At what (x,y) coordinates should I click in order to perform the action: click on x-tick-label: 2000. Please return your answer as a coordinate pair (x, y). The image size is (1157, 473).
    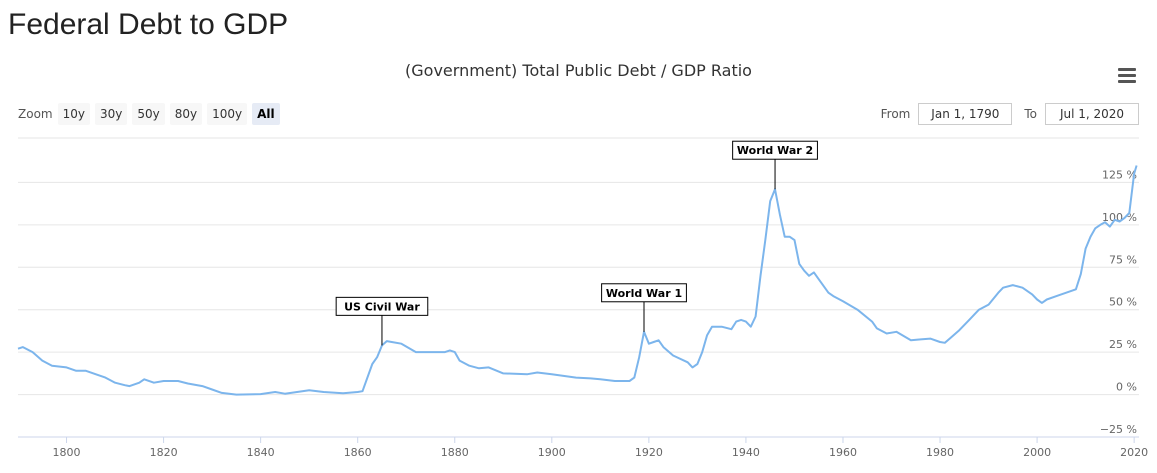
    Looking at the image, I should click on (1037, 452).